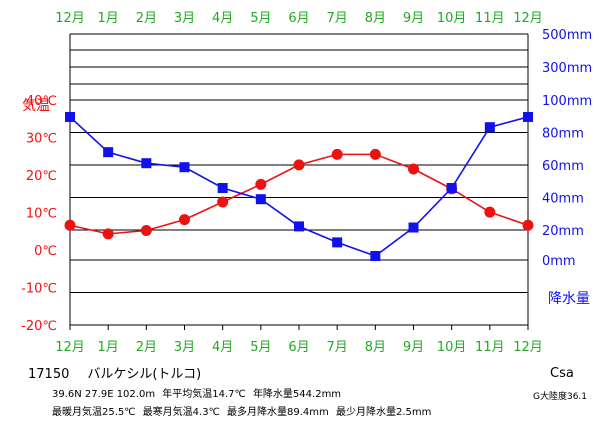 The image size is (611, 425). I want to click on temp-tick-label: -10℃, so click(39, 289).